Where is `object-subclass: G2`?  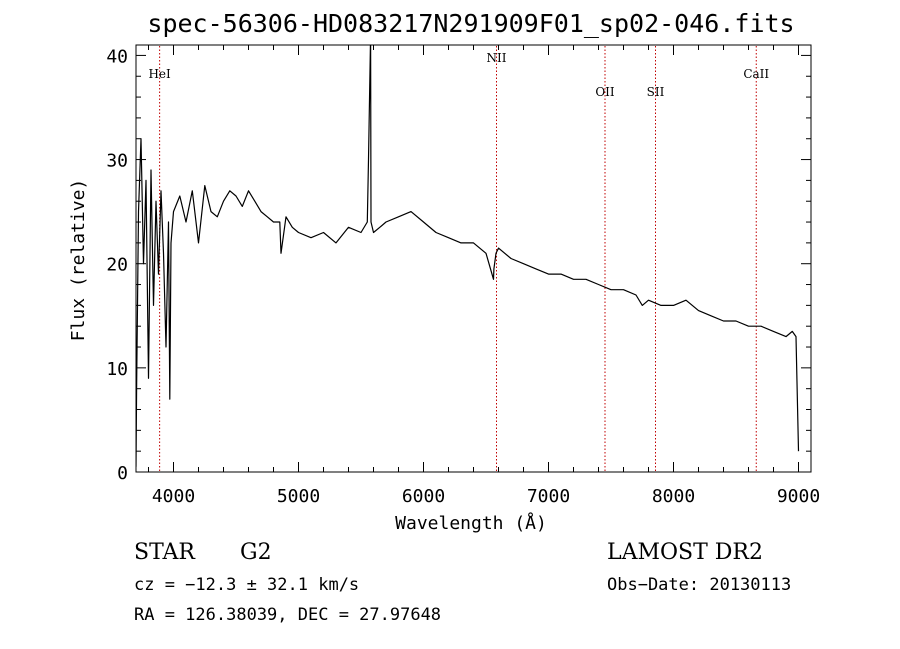
object-subclass: G2 is located at coordinates (256, 552).